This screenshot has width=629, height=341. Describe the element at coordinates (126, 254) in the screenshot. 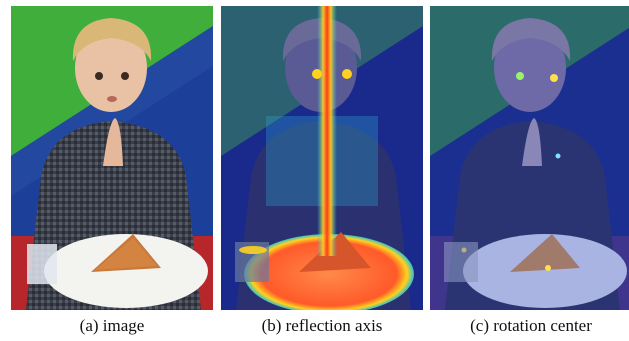

I see `pizza-topping` at that location.